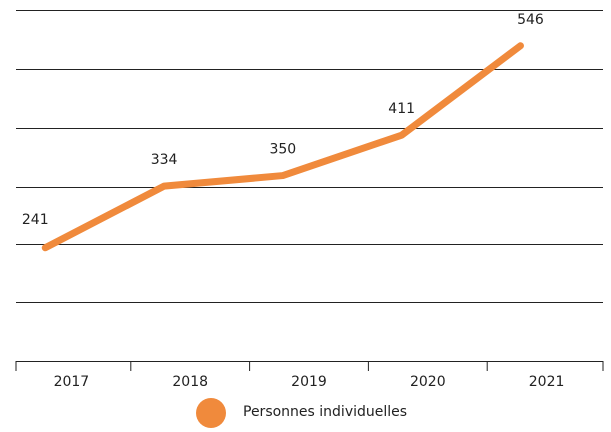  Describe the element at coordinates (211, 413) in the screenshot. I see `legend-swatch` at that location.